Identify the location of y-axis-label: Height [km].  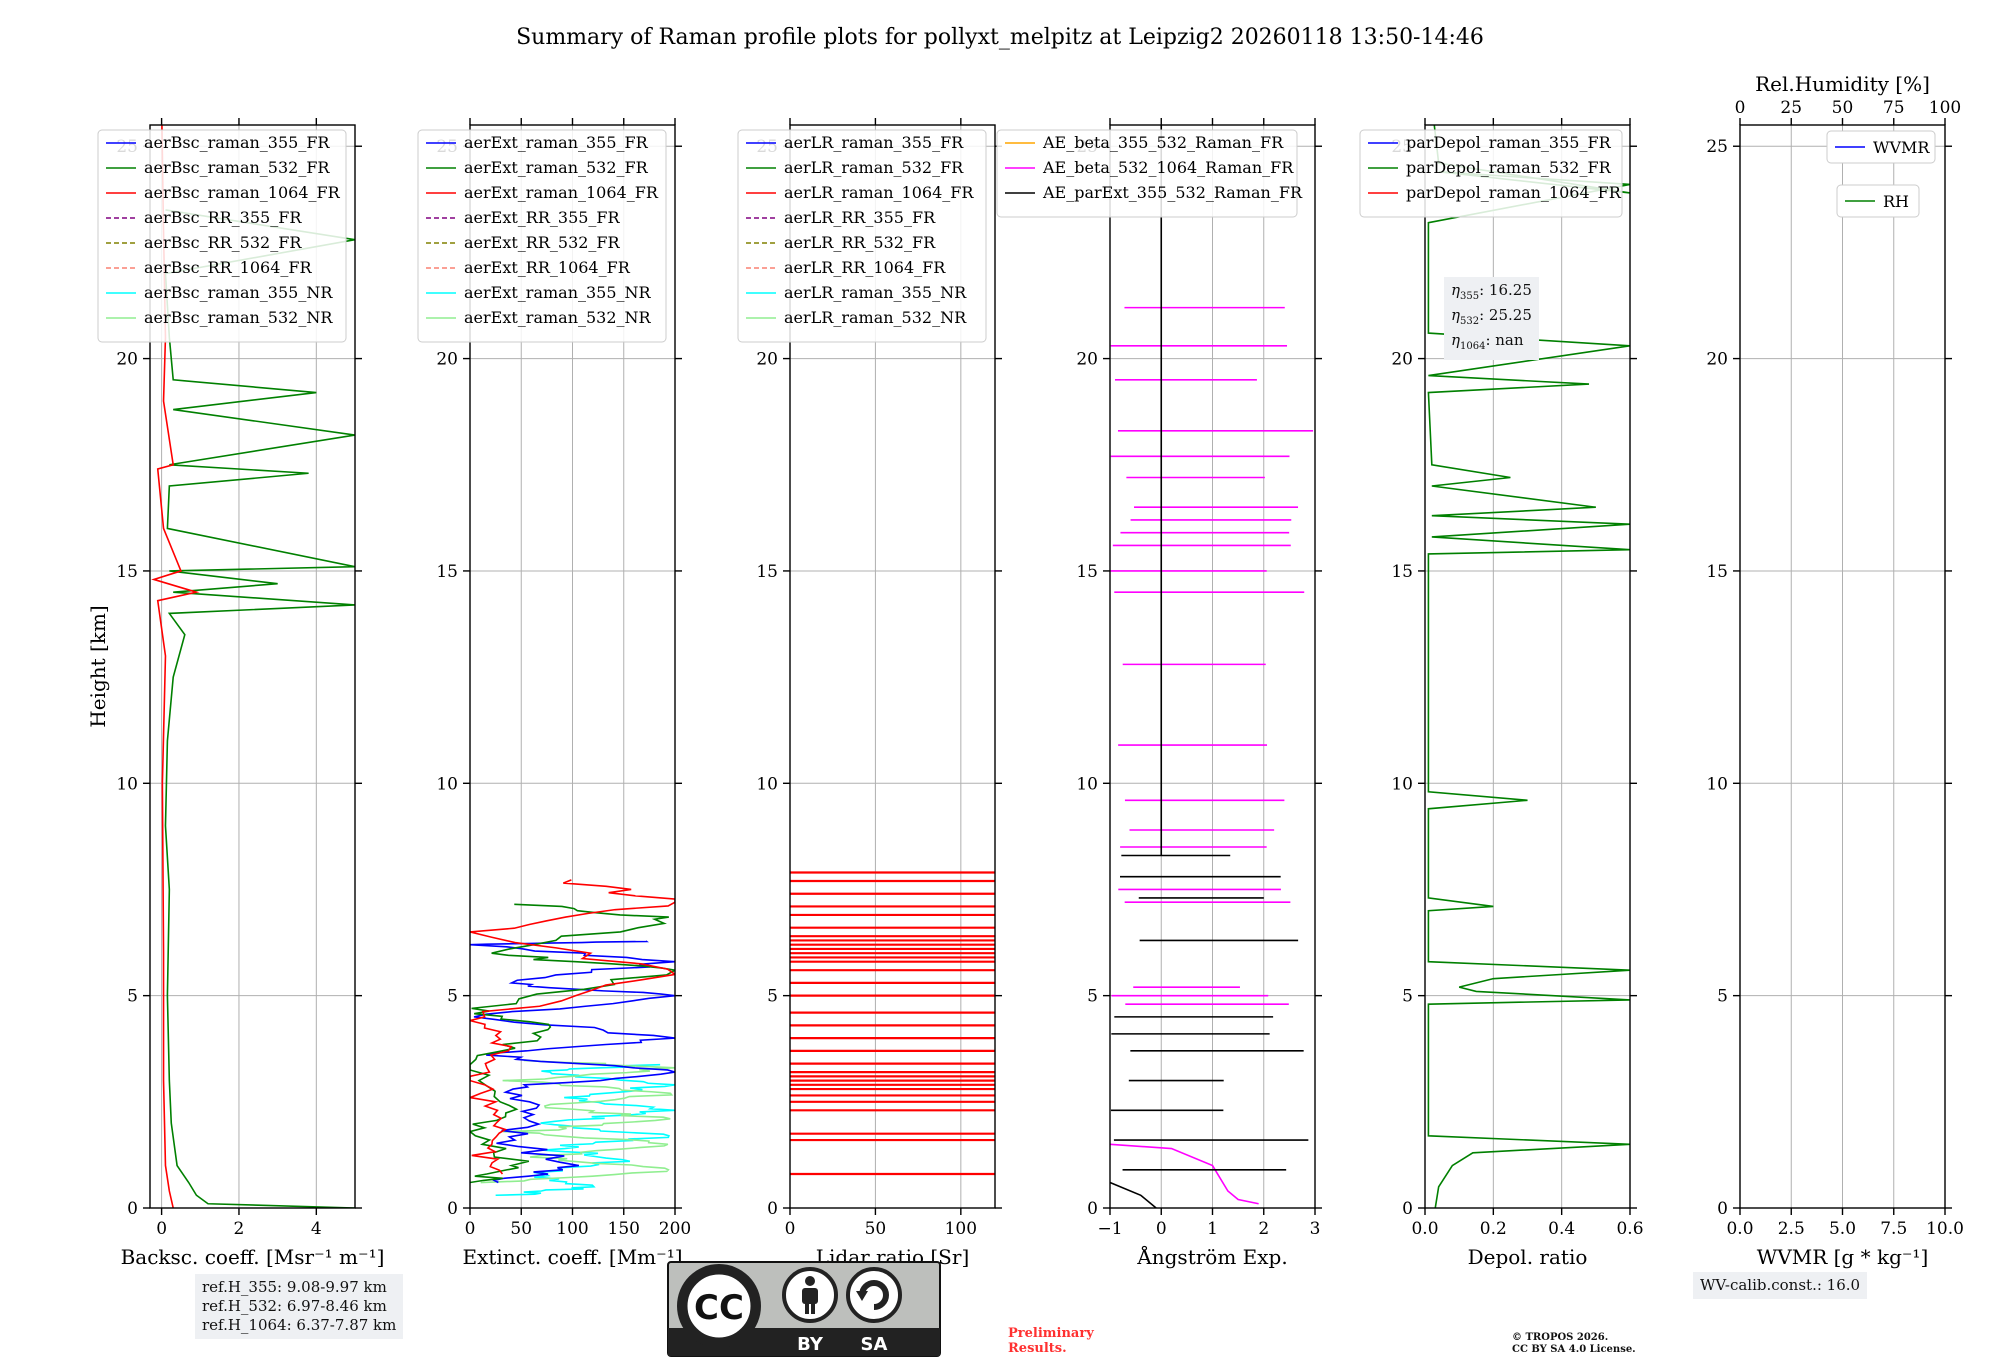
(98, 666).